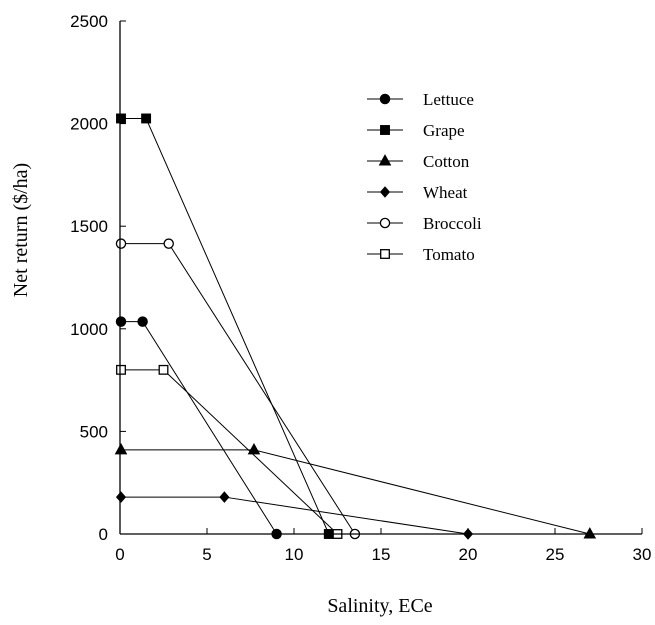  What do you see at coordinates (444, 130) in the screenshot?
I see `legend-label-grape: Grape` at bounding box center [444, 130].